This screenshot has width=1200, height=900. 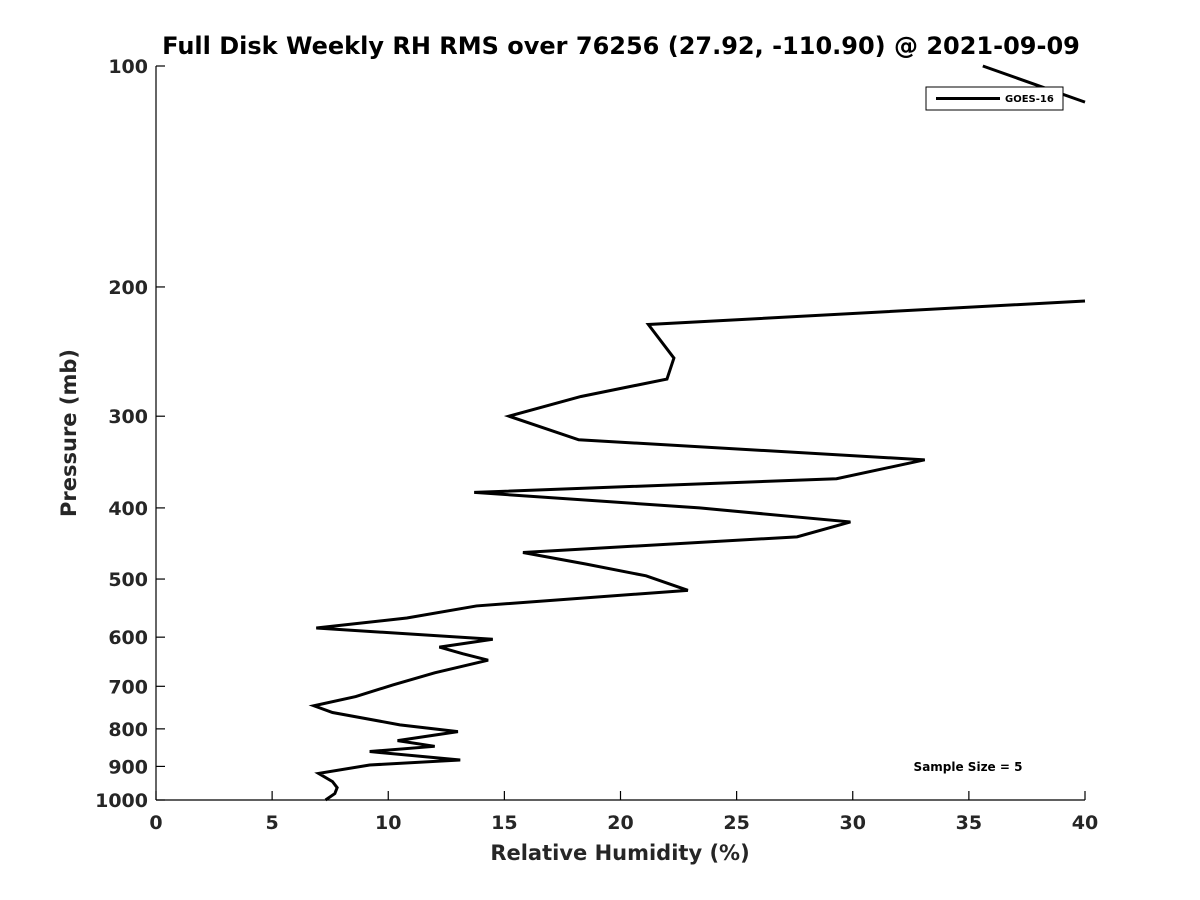 I want to click on y-axis-ticks: 100 200 300 400 500 600 700 800 900 1000, so click(x=130, y=434).